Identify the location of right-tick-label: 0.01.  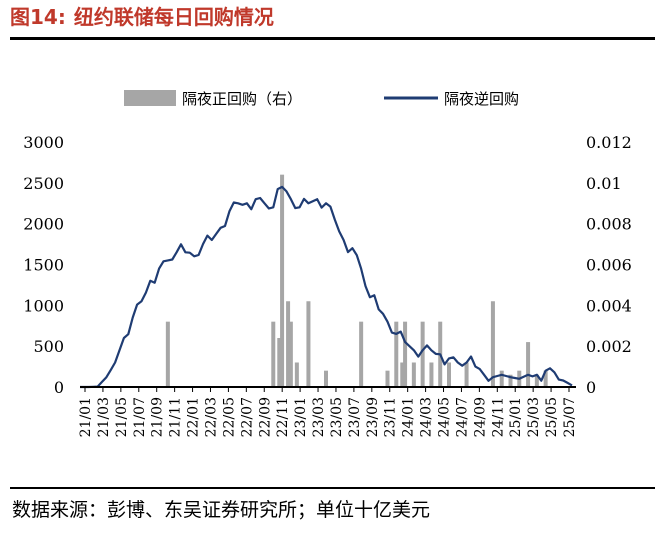
(604, 183).